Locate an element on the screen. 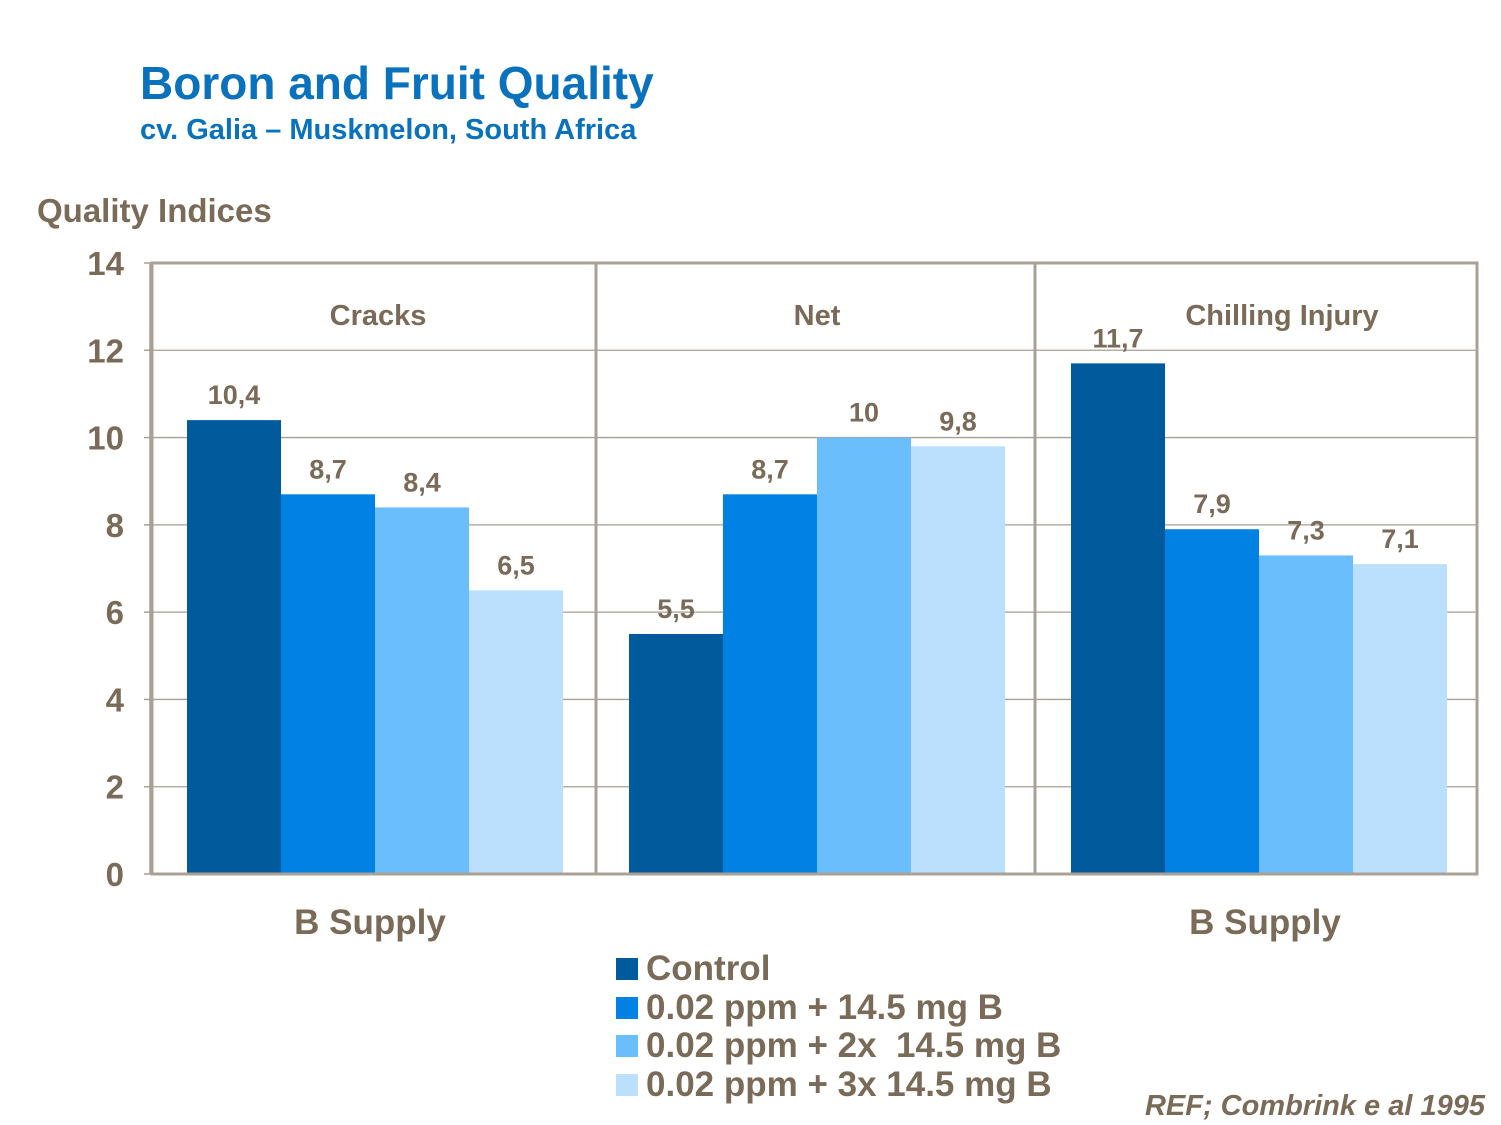  y-tick-label: 12 is located at coordinates (105, 350).